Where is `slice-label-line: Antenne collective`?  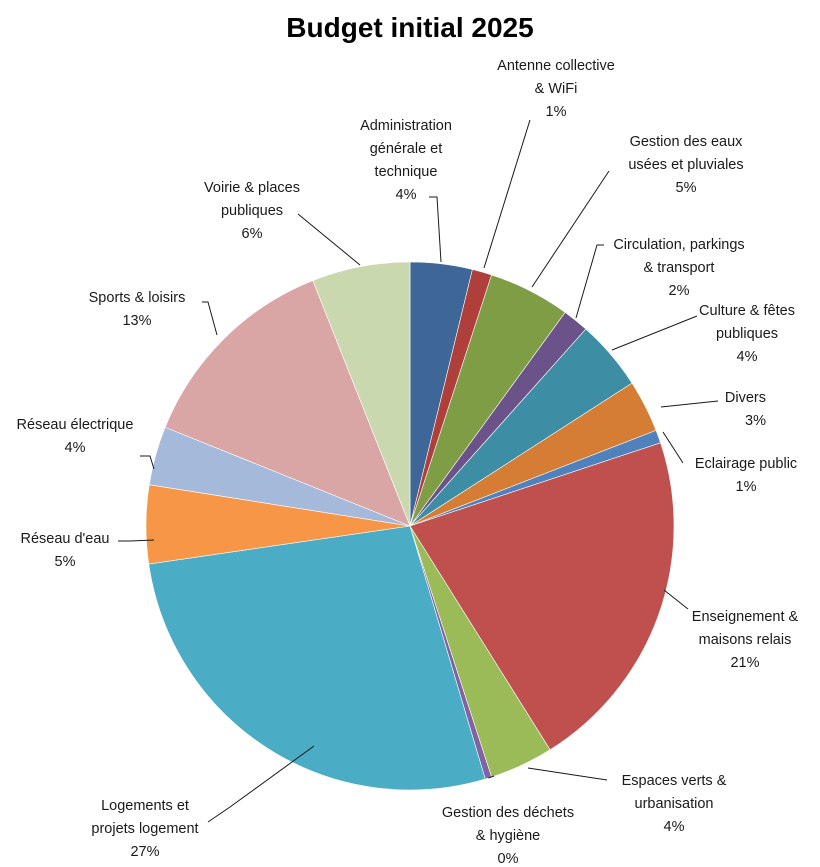
slice-label-line: Antenne collective is located at coordinates (556, 66).